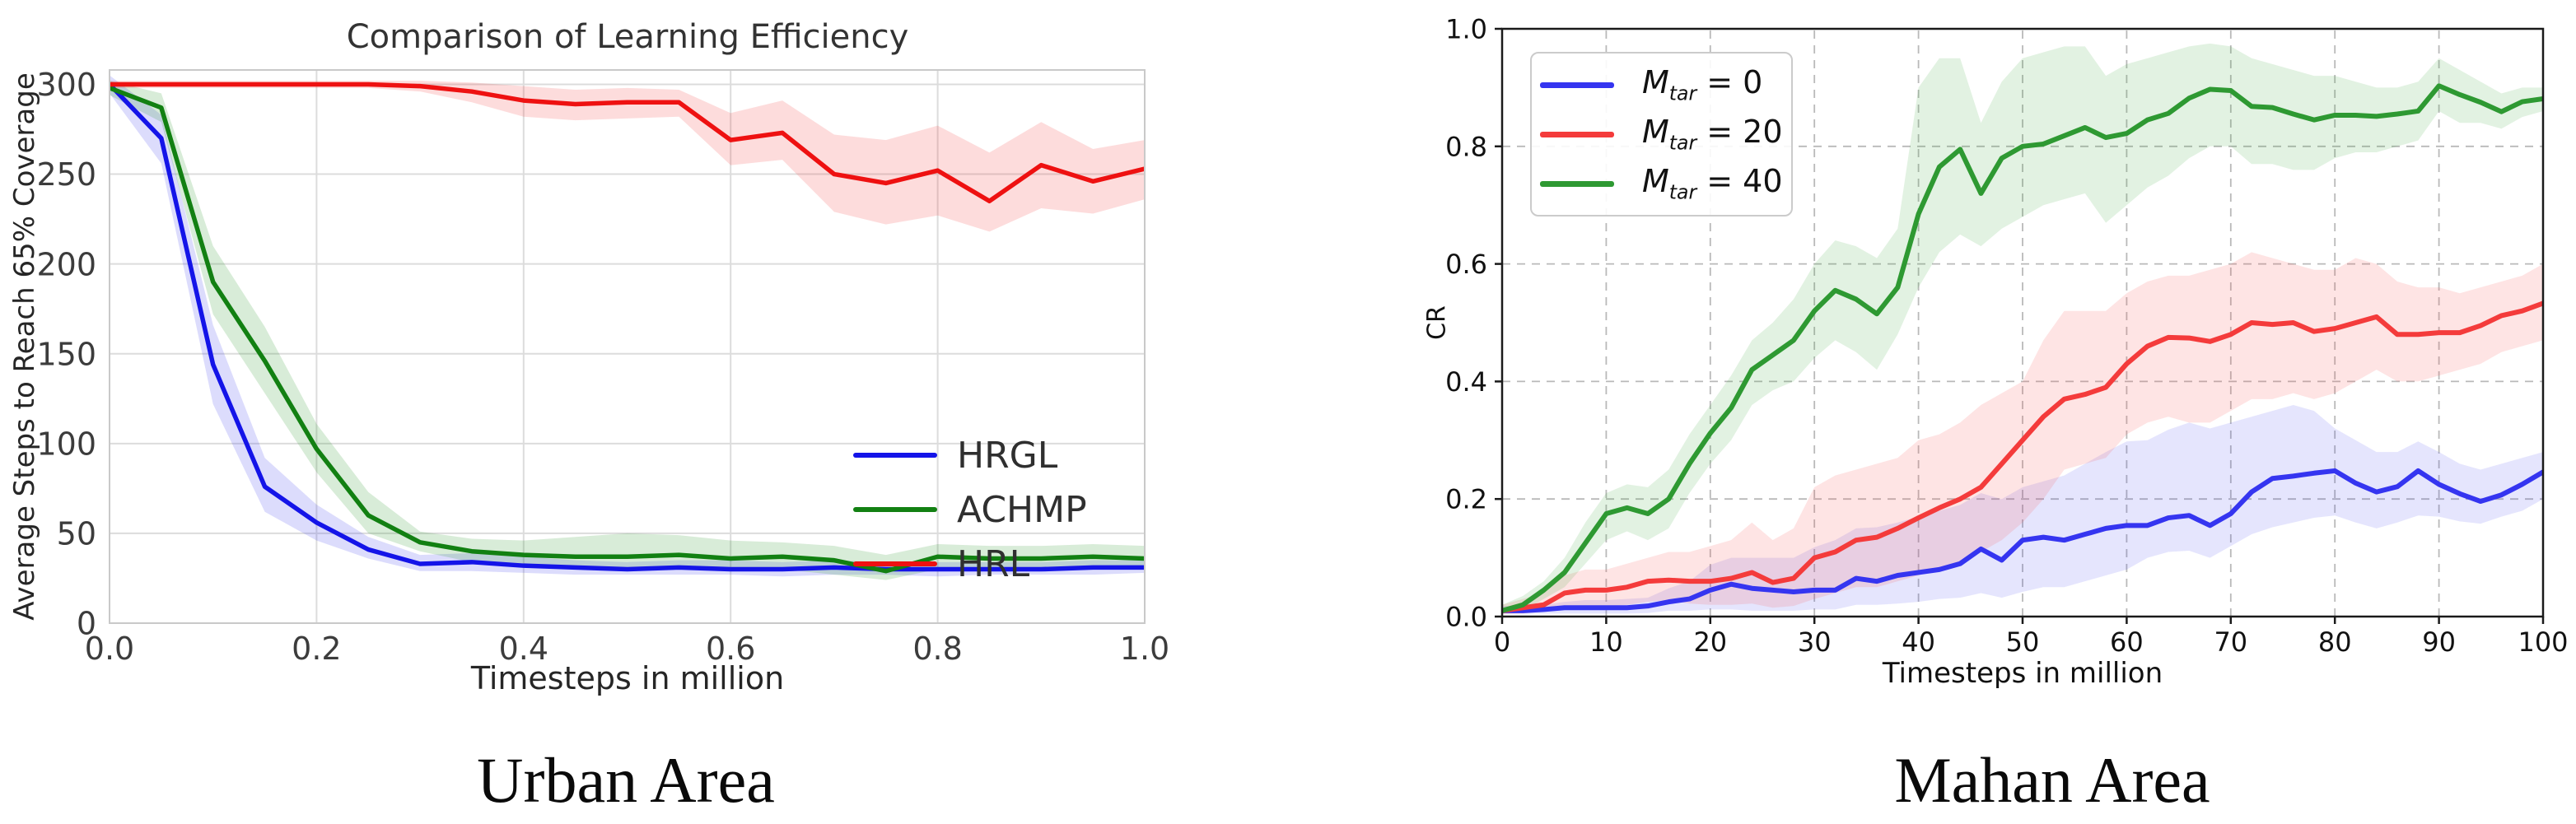 This screenshot has width=2576, height=824. Describe the element at coordinates (626, 780) in the screenshot. I see `urban-caption: Urban Area` at that location.